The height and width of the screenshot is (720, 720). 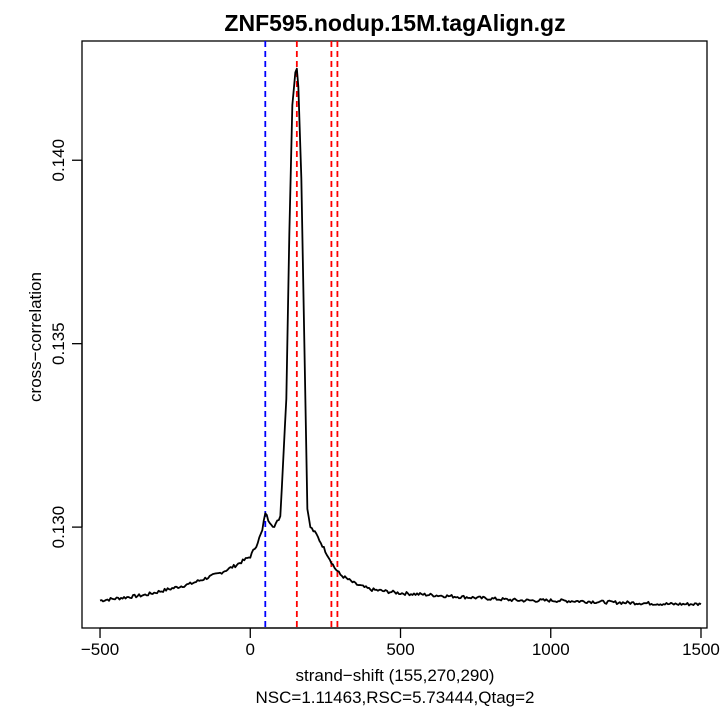 What do you see at coordinates (701, 649) in the screenshot?
I see `x-tick-label: 1500` at bounding box center [701, 649].